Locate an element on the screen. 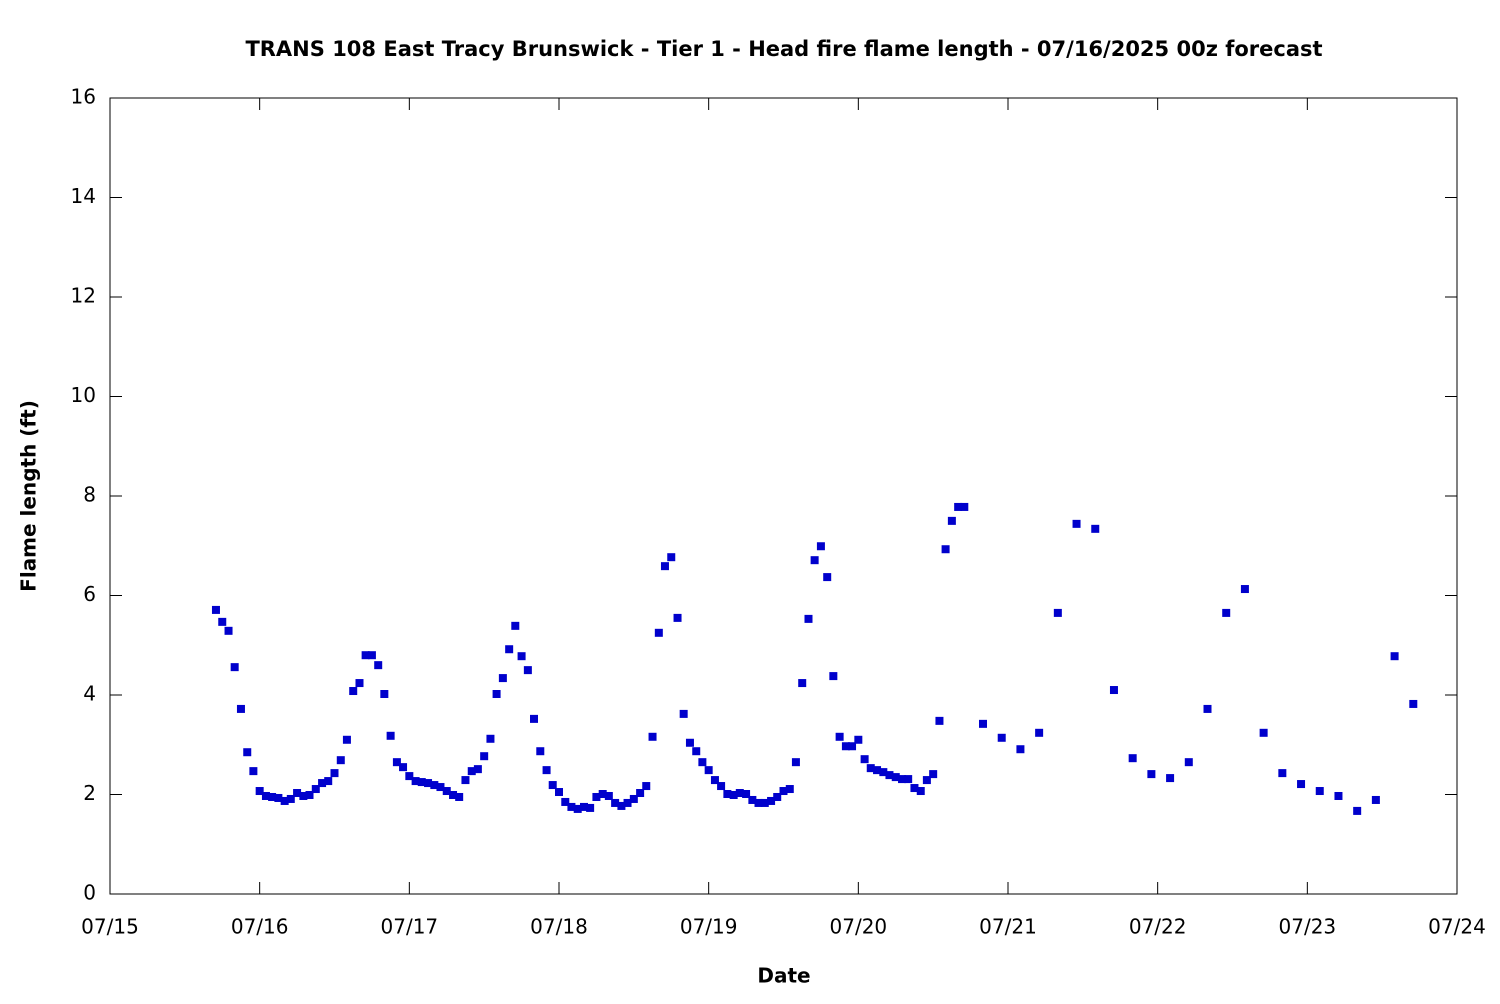 The height and width of the screenshot is (1004, 1500). x-tick-label: 07/17 is located at coordinates (410, 927).